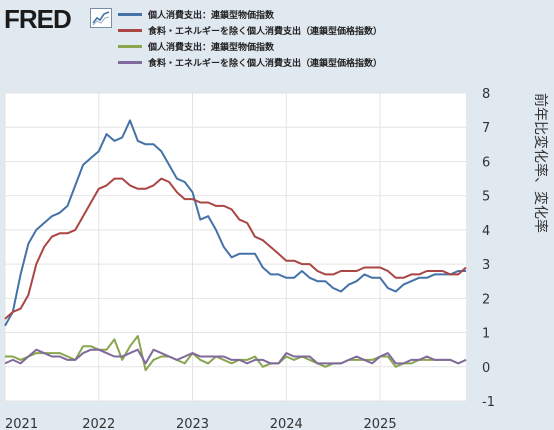 This screenshot has width=554, height=430. I want to click on y-tick-label: 2, so click(486, 299).